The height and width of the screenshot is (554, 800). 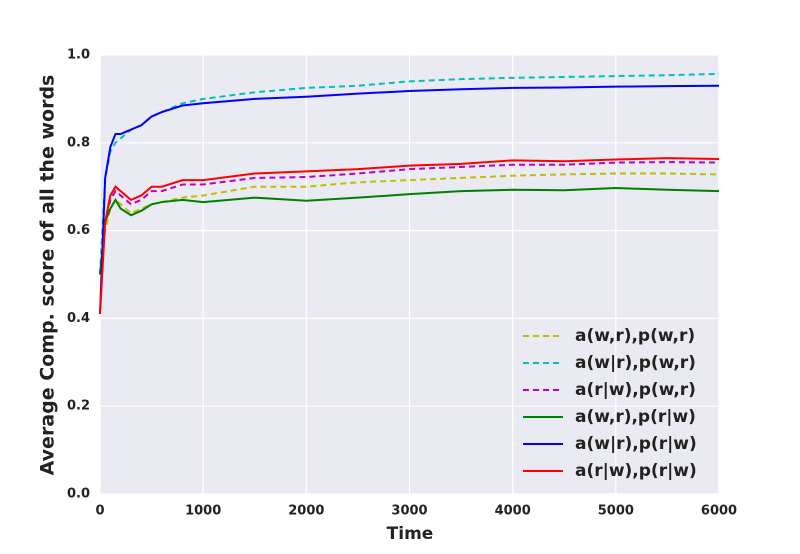 What do you see at coordinates (410, 534) in the screenshot?
I see `x-axis-label: Time` at bounding box center [410, 534].